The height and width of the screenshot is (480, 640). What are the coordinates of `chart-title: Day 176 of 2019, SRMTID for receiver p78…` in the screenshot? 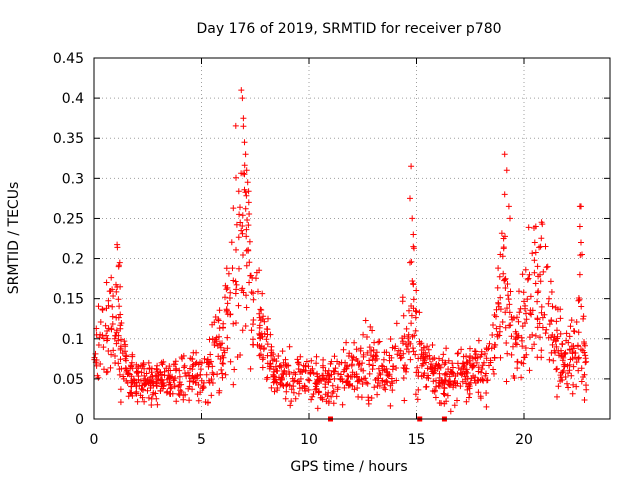 It's located at (348, 29).